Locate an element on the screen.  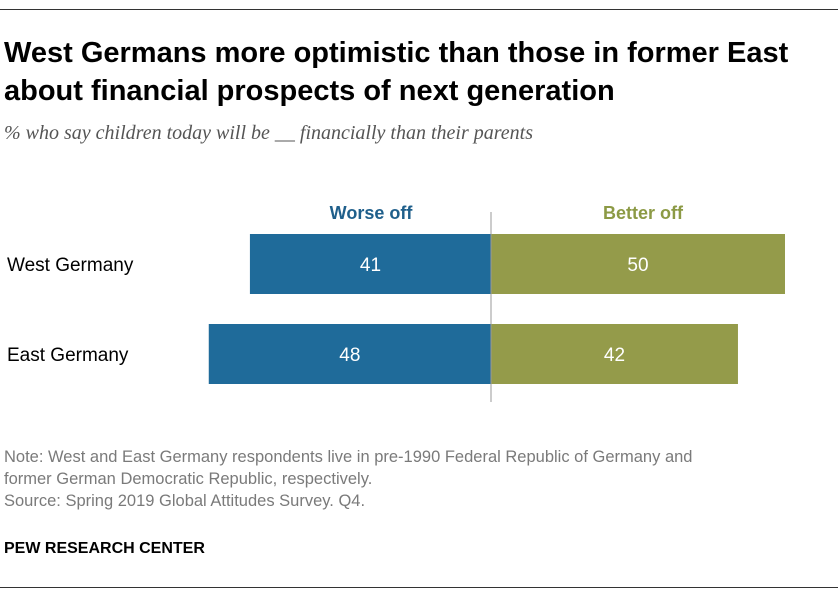
value-label-better-1: 42 is located at coordinates (614, 355).